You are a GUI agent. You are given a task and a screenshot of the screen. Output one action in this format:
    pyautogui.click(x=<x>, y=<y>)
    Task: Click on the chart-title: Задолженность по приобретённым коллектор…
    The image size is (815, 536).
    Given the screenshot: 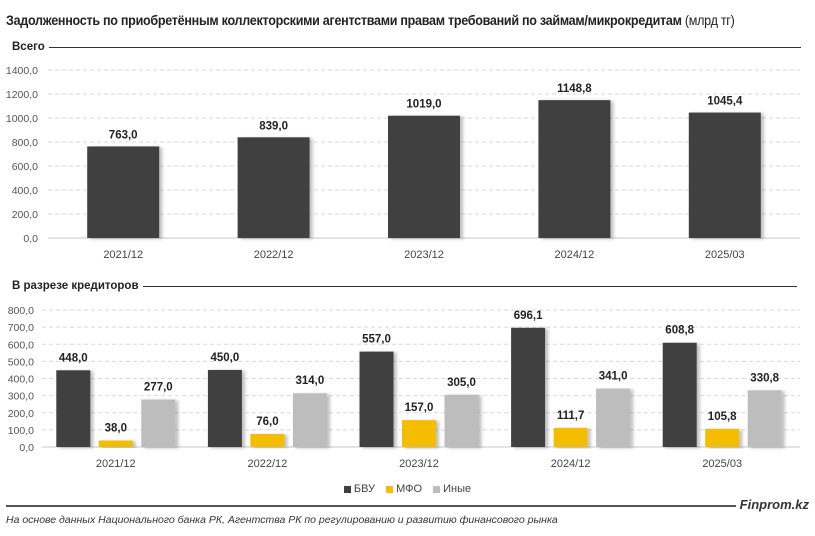 What is the action you would take?
    pyautogui.click(x=370, y=20)
    